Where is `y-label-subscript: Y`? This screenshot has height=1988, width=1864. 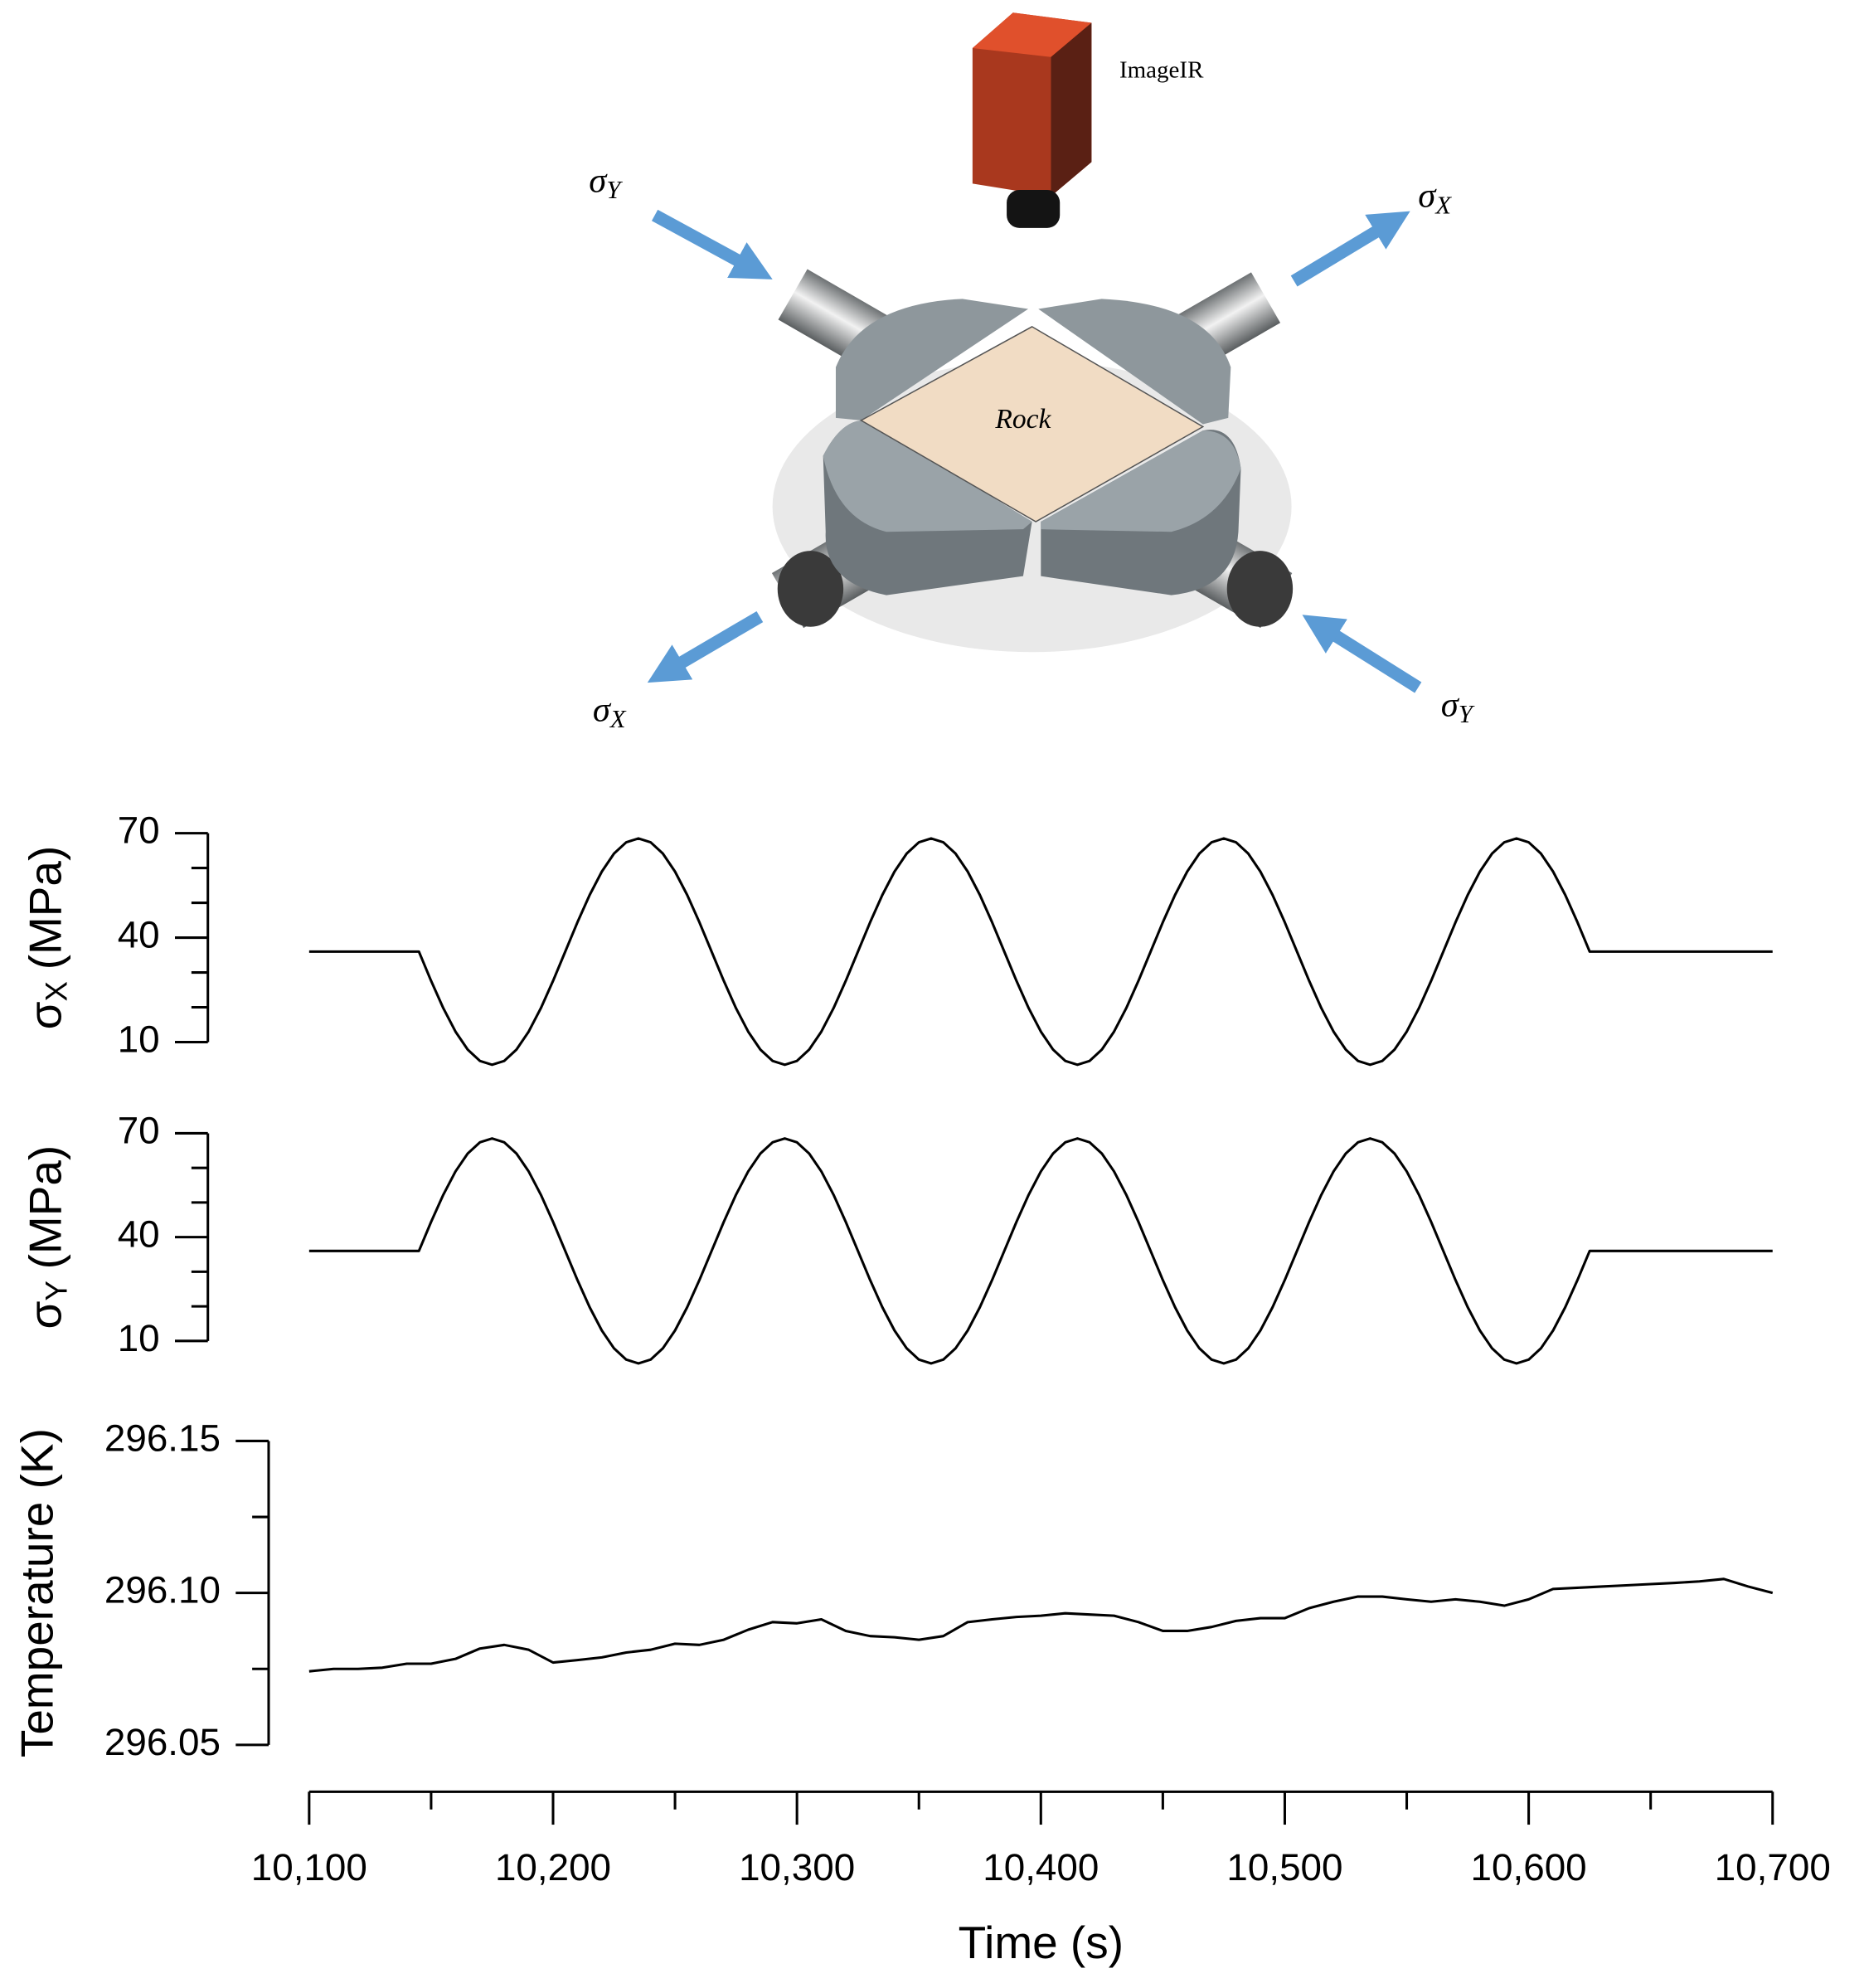
y-label-subscript: Y is located at coordinates (56, 1290).